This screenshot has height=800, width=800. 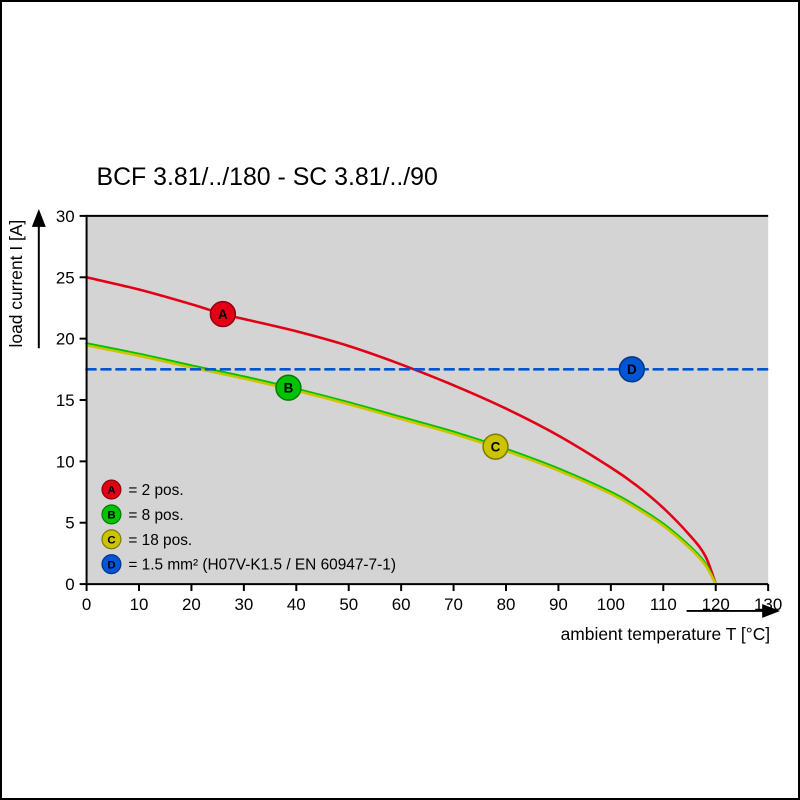 I want to click on legend-swatch-C, so click(x=111, y=539).